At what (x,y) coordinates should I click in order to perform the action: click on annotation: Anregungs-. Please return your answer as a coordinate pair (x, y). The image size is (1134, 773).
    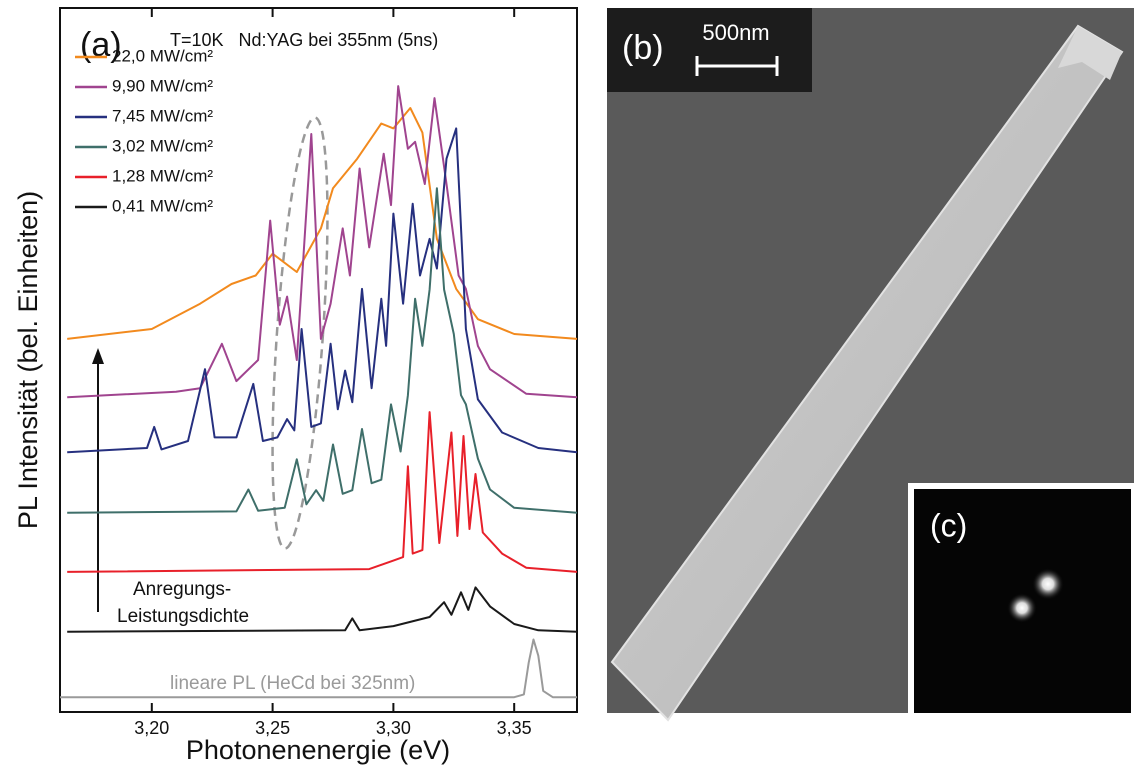
    Looking at the image, I should click on (182, 589).